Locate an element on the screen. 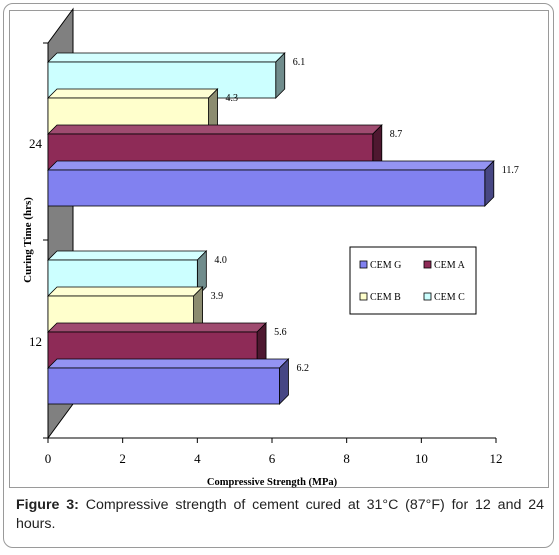  x-tick-label: 6 is located at coordinates (272, 458).